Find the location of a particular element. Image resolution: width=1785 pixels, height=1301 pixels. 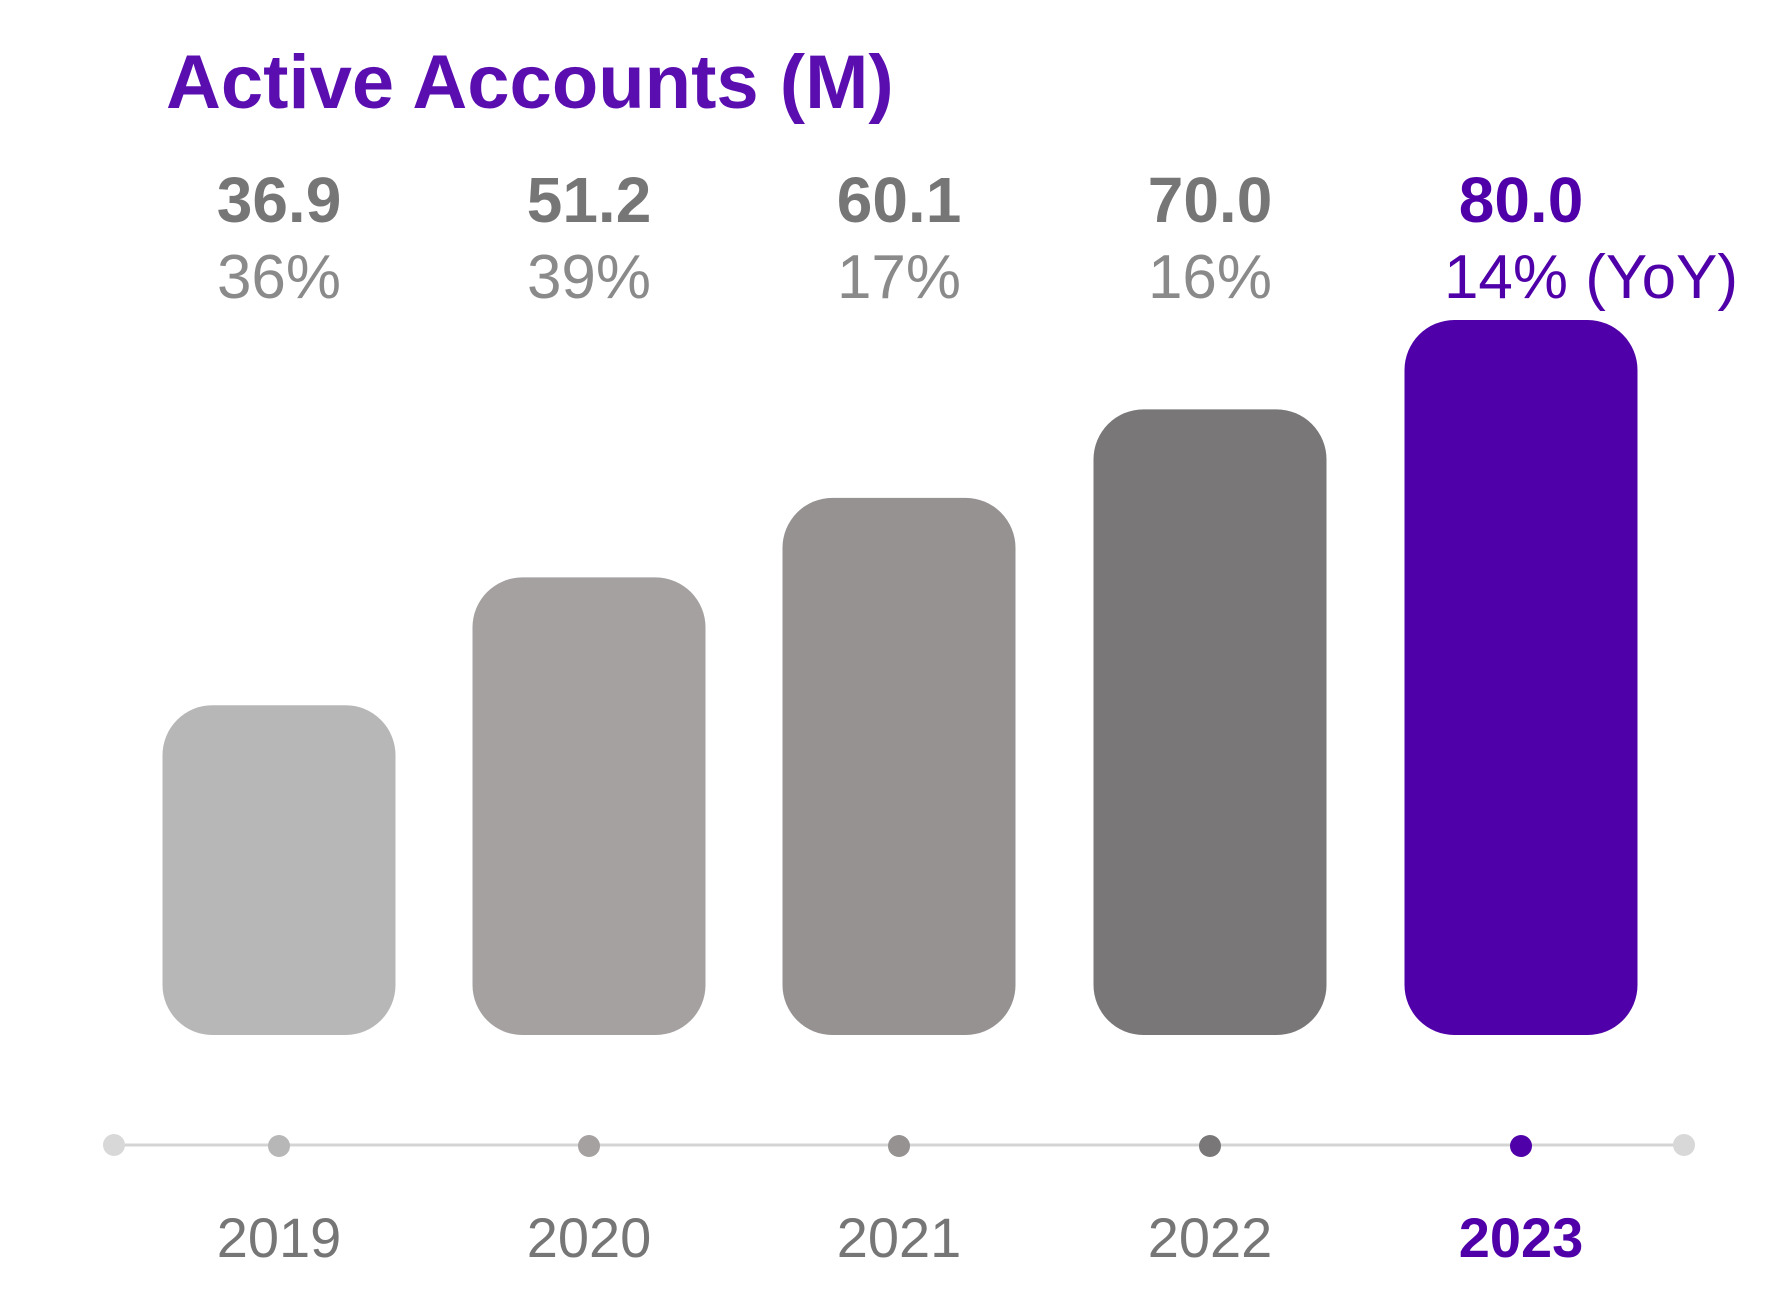

chart-title: Active Accounts (M) is located at coordinates (530, 82).